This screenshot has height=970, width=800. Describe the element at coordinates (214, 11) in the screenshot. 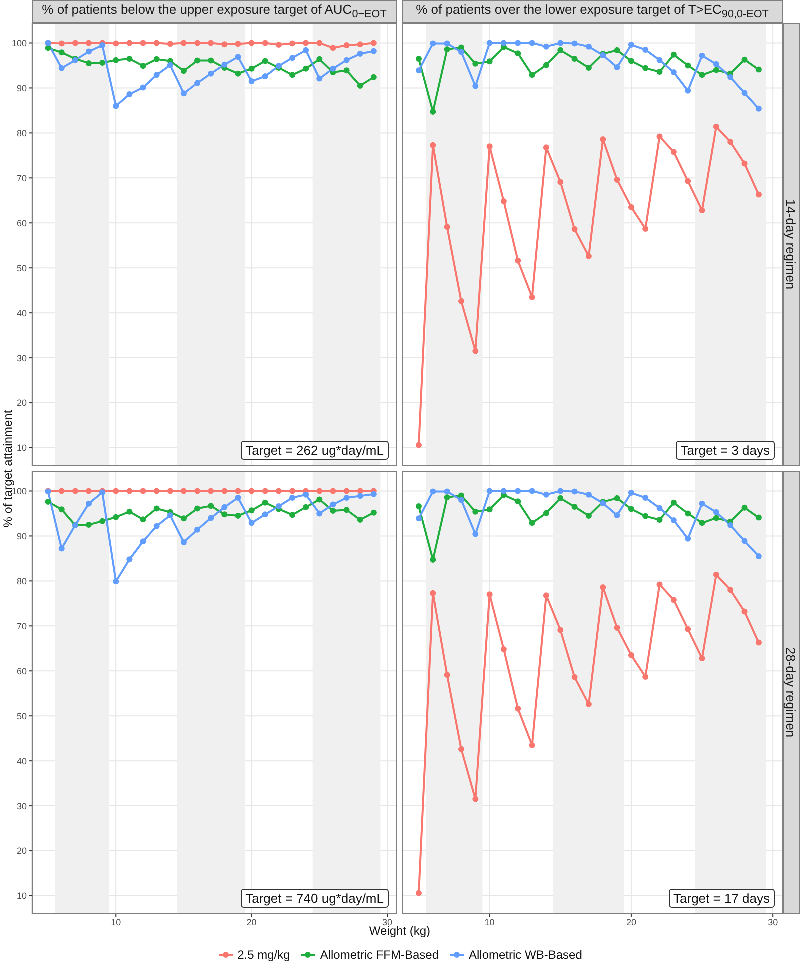

I see `chart-title: % of patients below the upper exposure target of AUC$_{0−EOT}$` at that location.